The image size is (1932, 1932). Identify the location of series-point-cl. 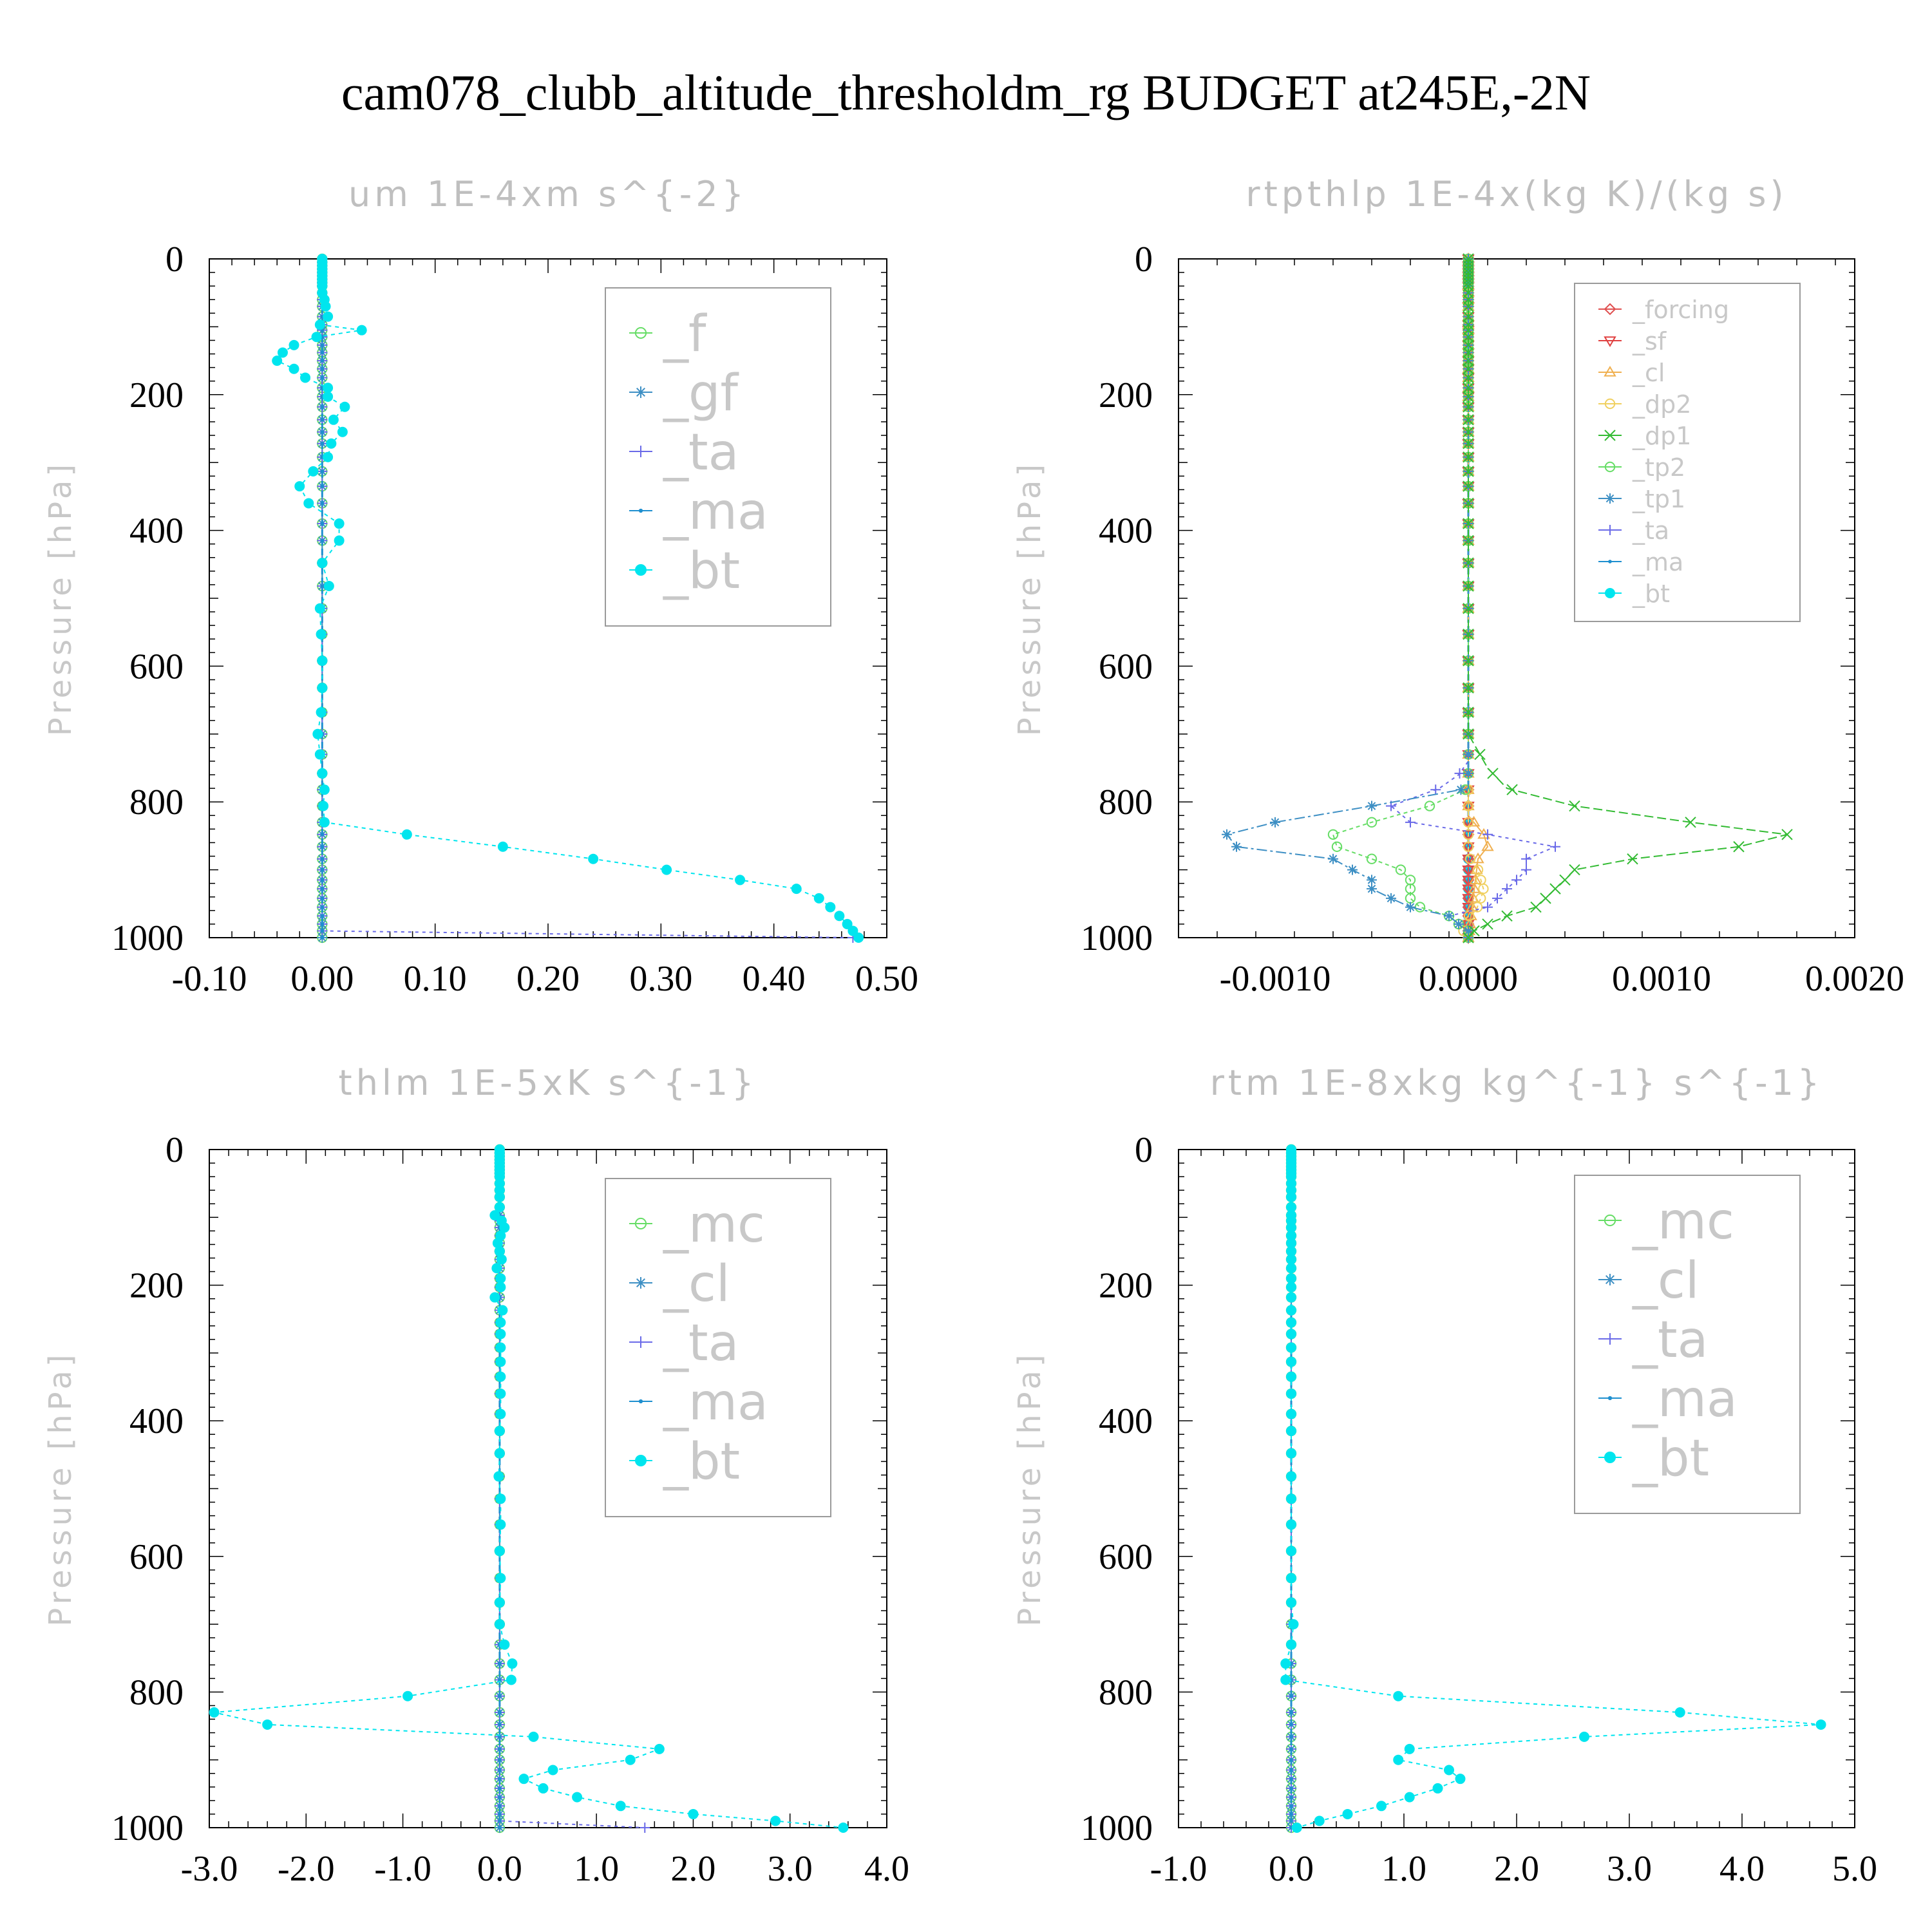
(1487, 846).